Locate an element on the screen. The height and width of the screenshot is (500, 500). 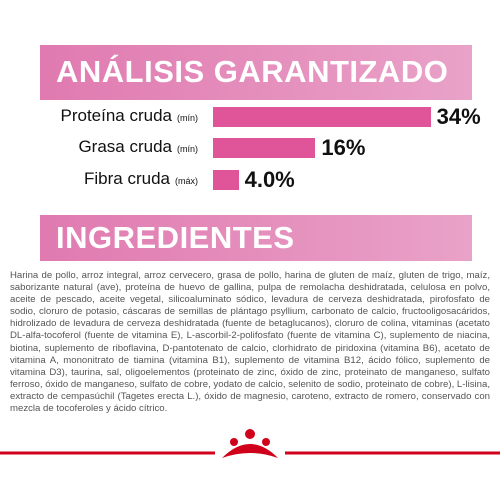
nutrient-name: Fibra cruda is located at coordinates (127, 178).